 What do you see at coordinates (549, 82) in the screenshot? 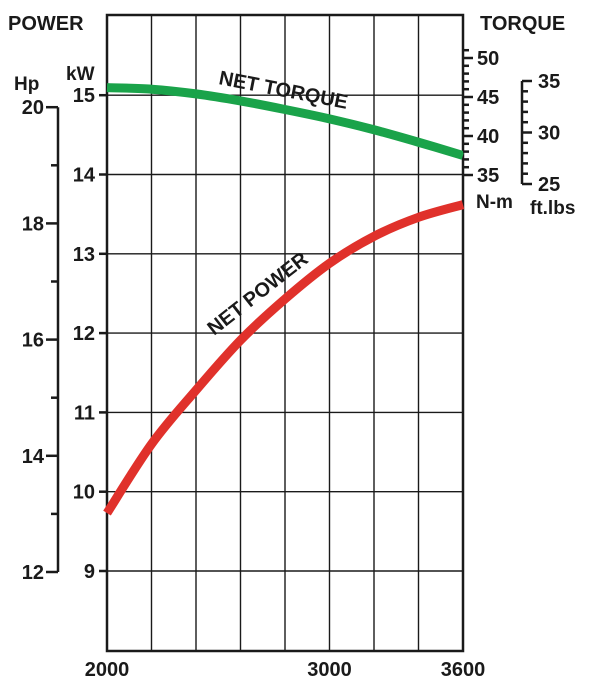
I see `ftlbs-tick-label: 35` at bounding box center [549, 82].